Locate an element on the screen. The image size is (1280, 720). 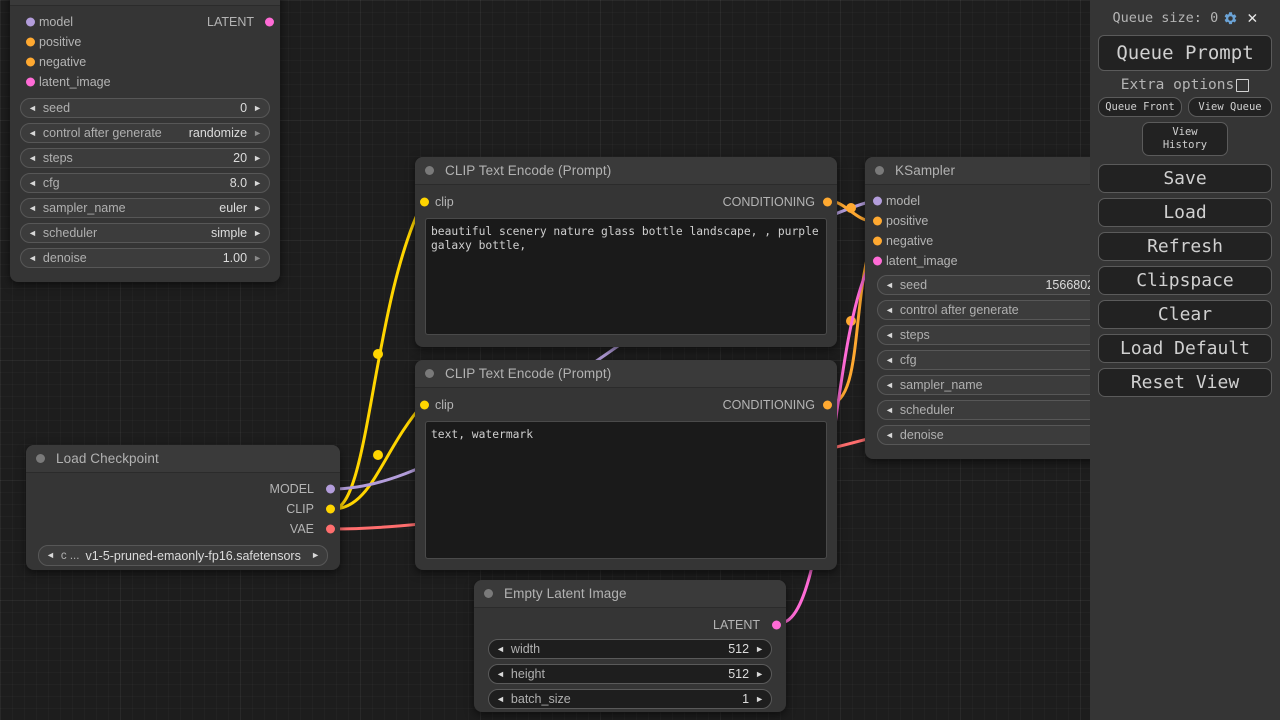
node-ksampler-left: KSampler model LATENT positive negative is located at coordinates (145, 141).